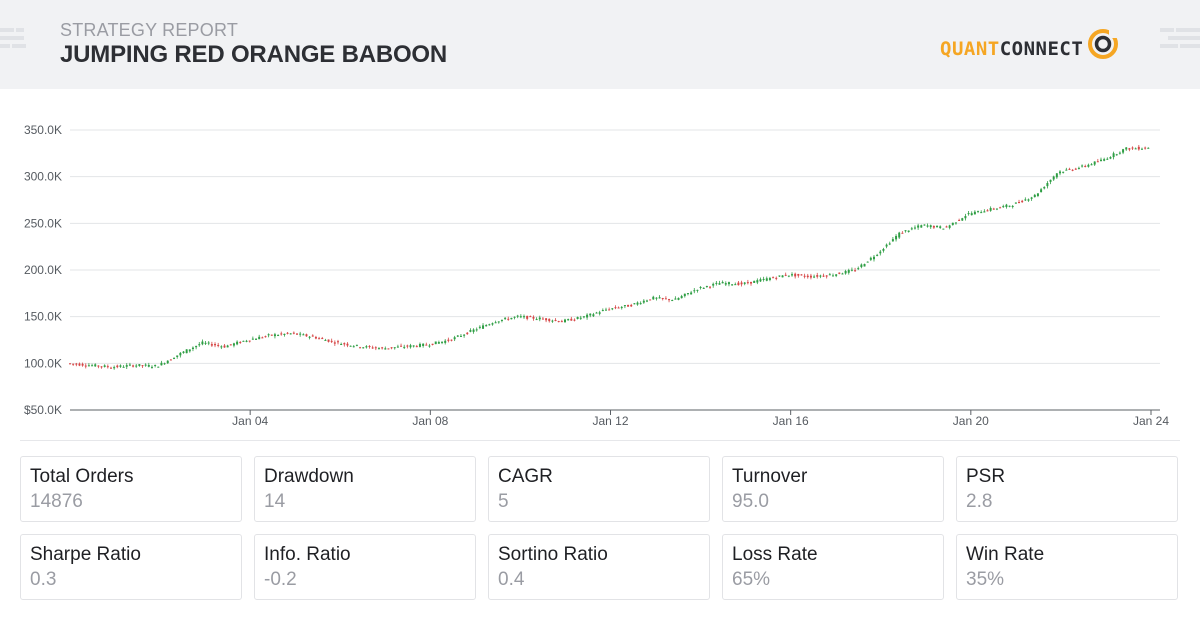 The width and height of the screenshot is (1200, 632). I want to click on metric-label: Info. Ratio, so click(307, 554).